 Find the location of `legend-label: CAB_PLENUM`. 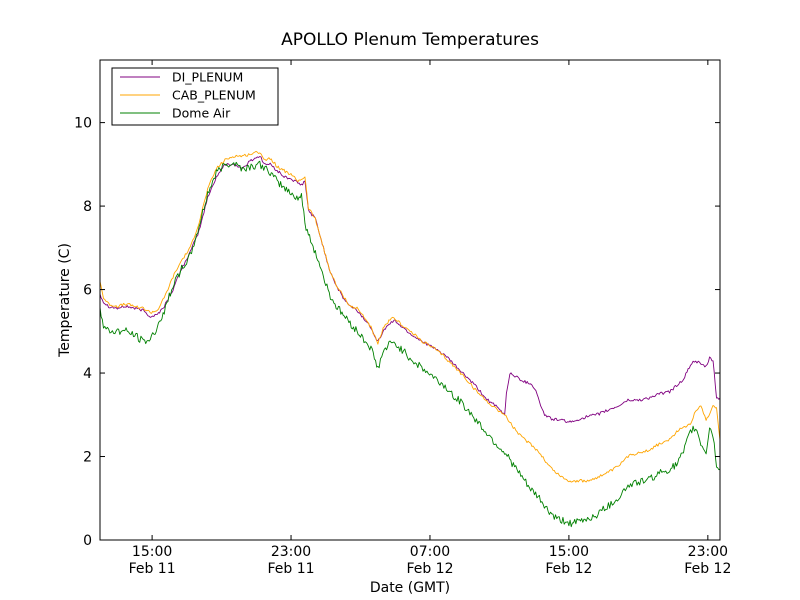

legend-label: CAB_PLENUM is located at coordinates (214, 95).